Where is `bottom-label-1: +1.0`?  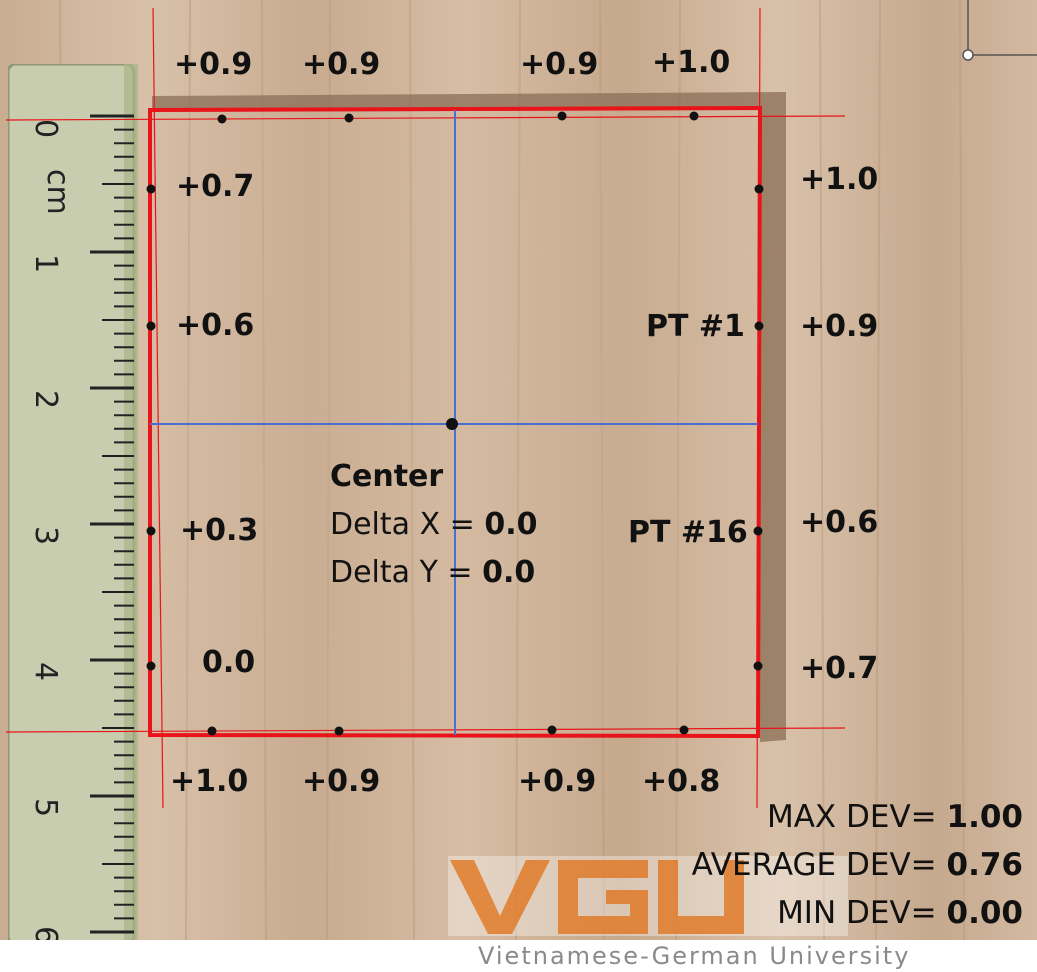
bottom-label-1: +1.0 is located at coordinates (209, 781).